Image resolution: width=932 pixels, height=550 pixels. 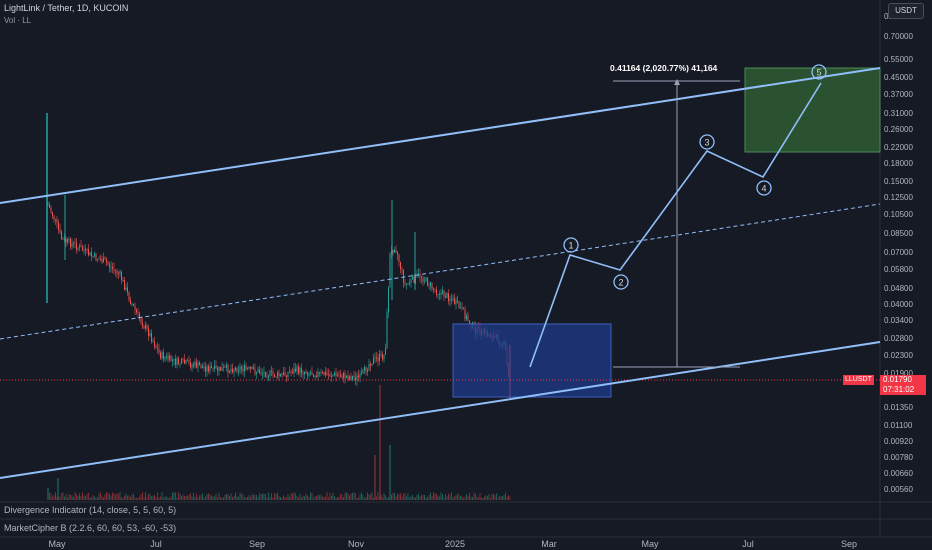 I want to click on wave-label-1: 1, so click(x=571, y=245).